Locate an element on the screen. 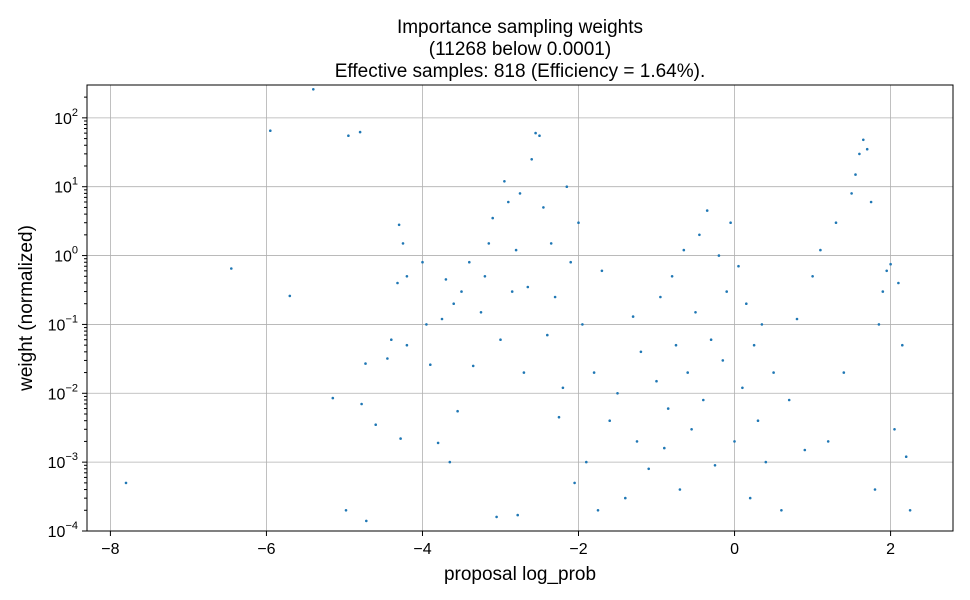  y-axis-ticks: 10⁻⁴ 10⁻³ 10⁻² 10⁻¹ 10⁰ 10¹ 10² is located at coordinates (67, 318).